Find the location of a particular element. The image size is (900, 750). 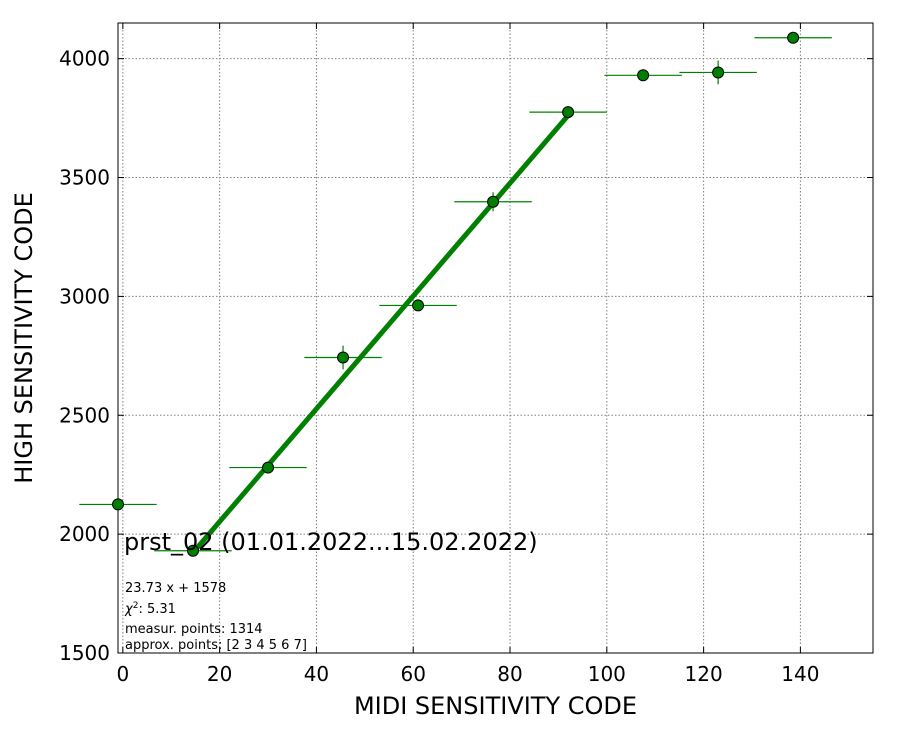

y-tick-label: 1500 is located at coordinates (84, 653).